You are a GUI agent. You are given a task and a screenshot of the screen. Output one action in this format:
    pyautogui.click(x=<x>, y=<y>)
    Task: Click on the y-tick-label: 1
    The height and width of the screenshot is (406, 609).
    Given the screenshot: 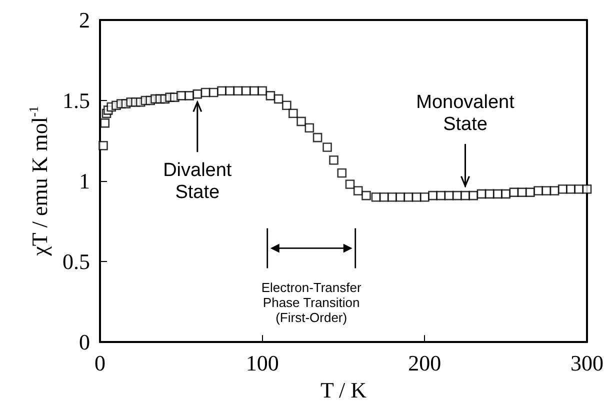 What is the action you would take?
    pyautogui.click(x=84, y=181)
    